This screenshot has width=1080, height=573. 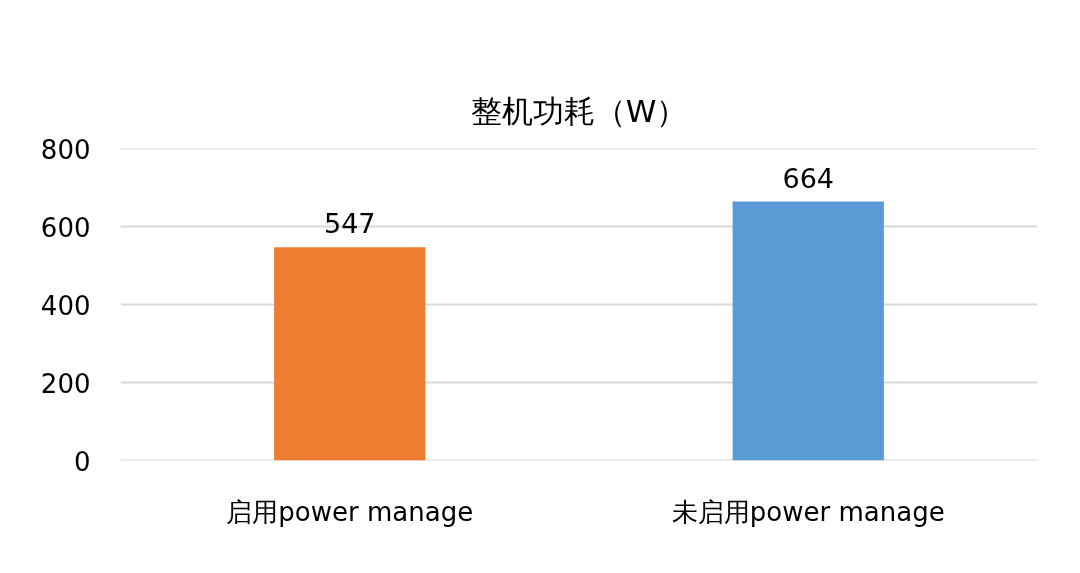 What do you see at coordinates (65, 383) in the screenshot?
I see `y-tick-label: 200` at bounding box center [65, 383].